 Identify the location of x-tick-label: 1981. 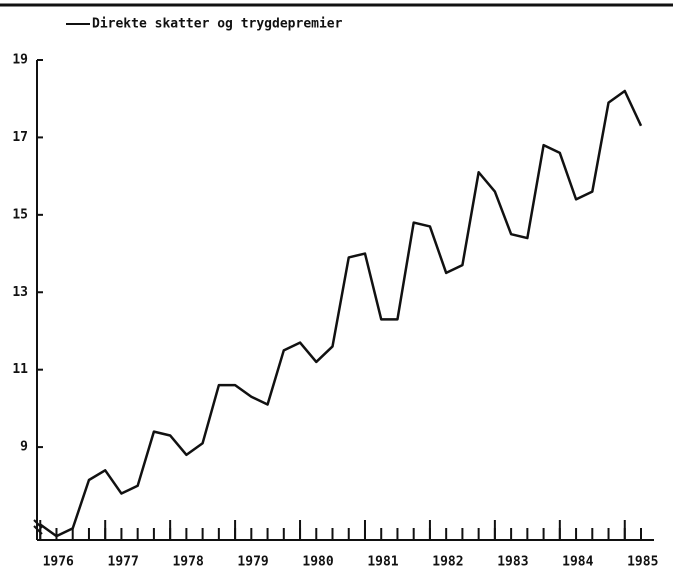
(382, 562).